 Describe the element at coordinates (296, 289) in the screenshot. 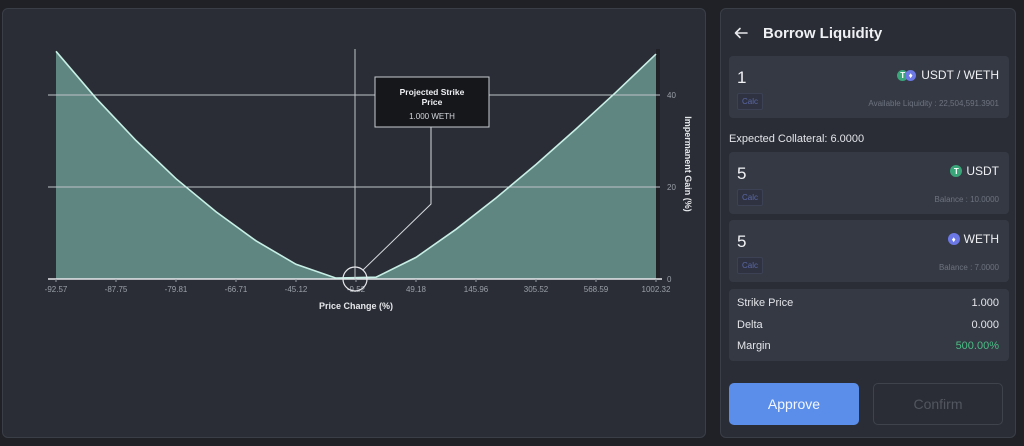

I see `x-tick-label: -45.12` at that location.